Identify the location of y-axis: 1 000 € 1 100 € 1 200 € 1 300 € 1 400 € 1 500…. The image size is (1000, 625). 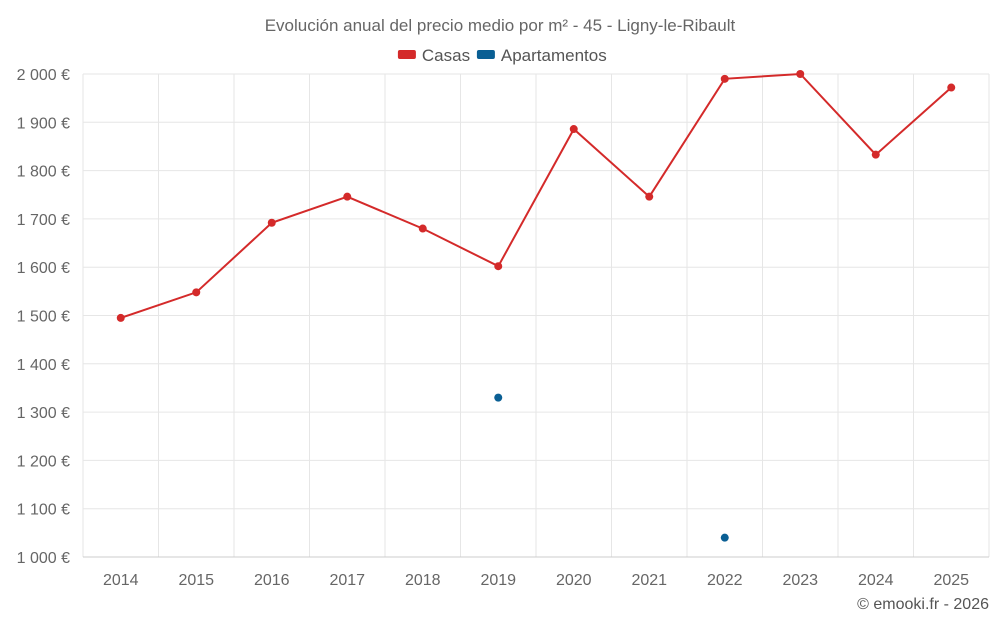
(43, 317).